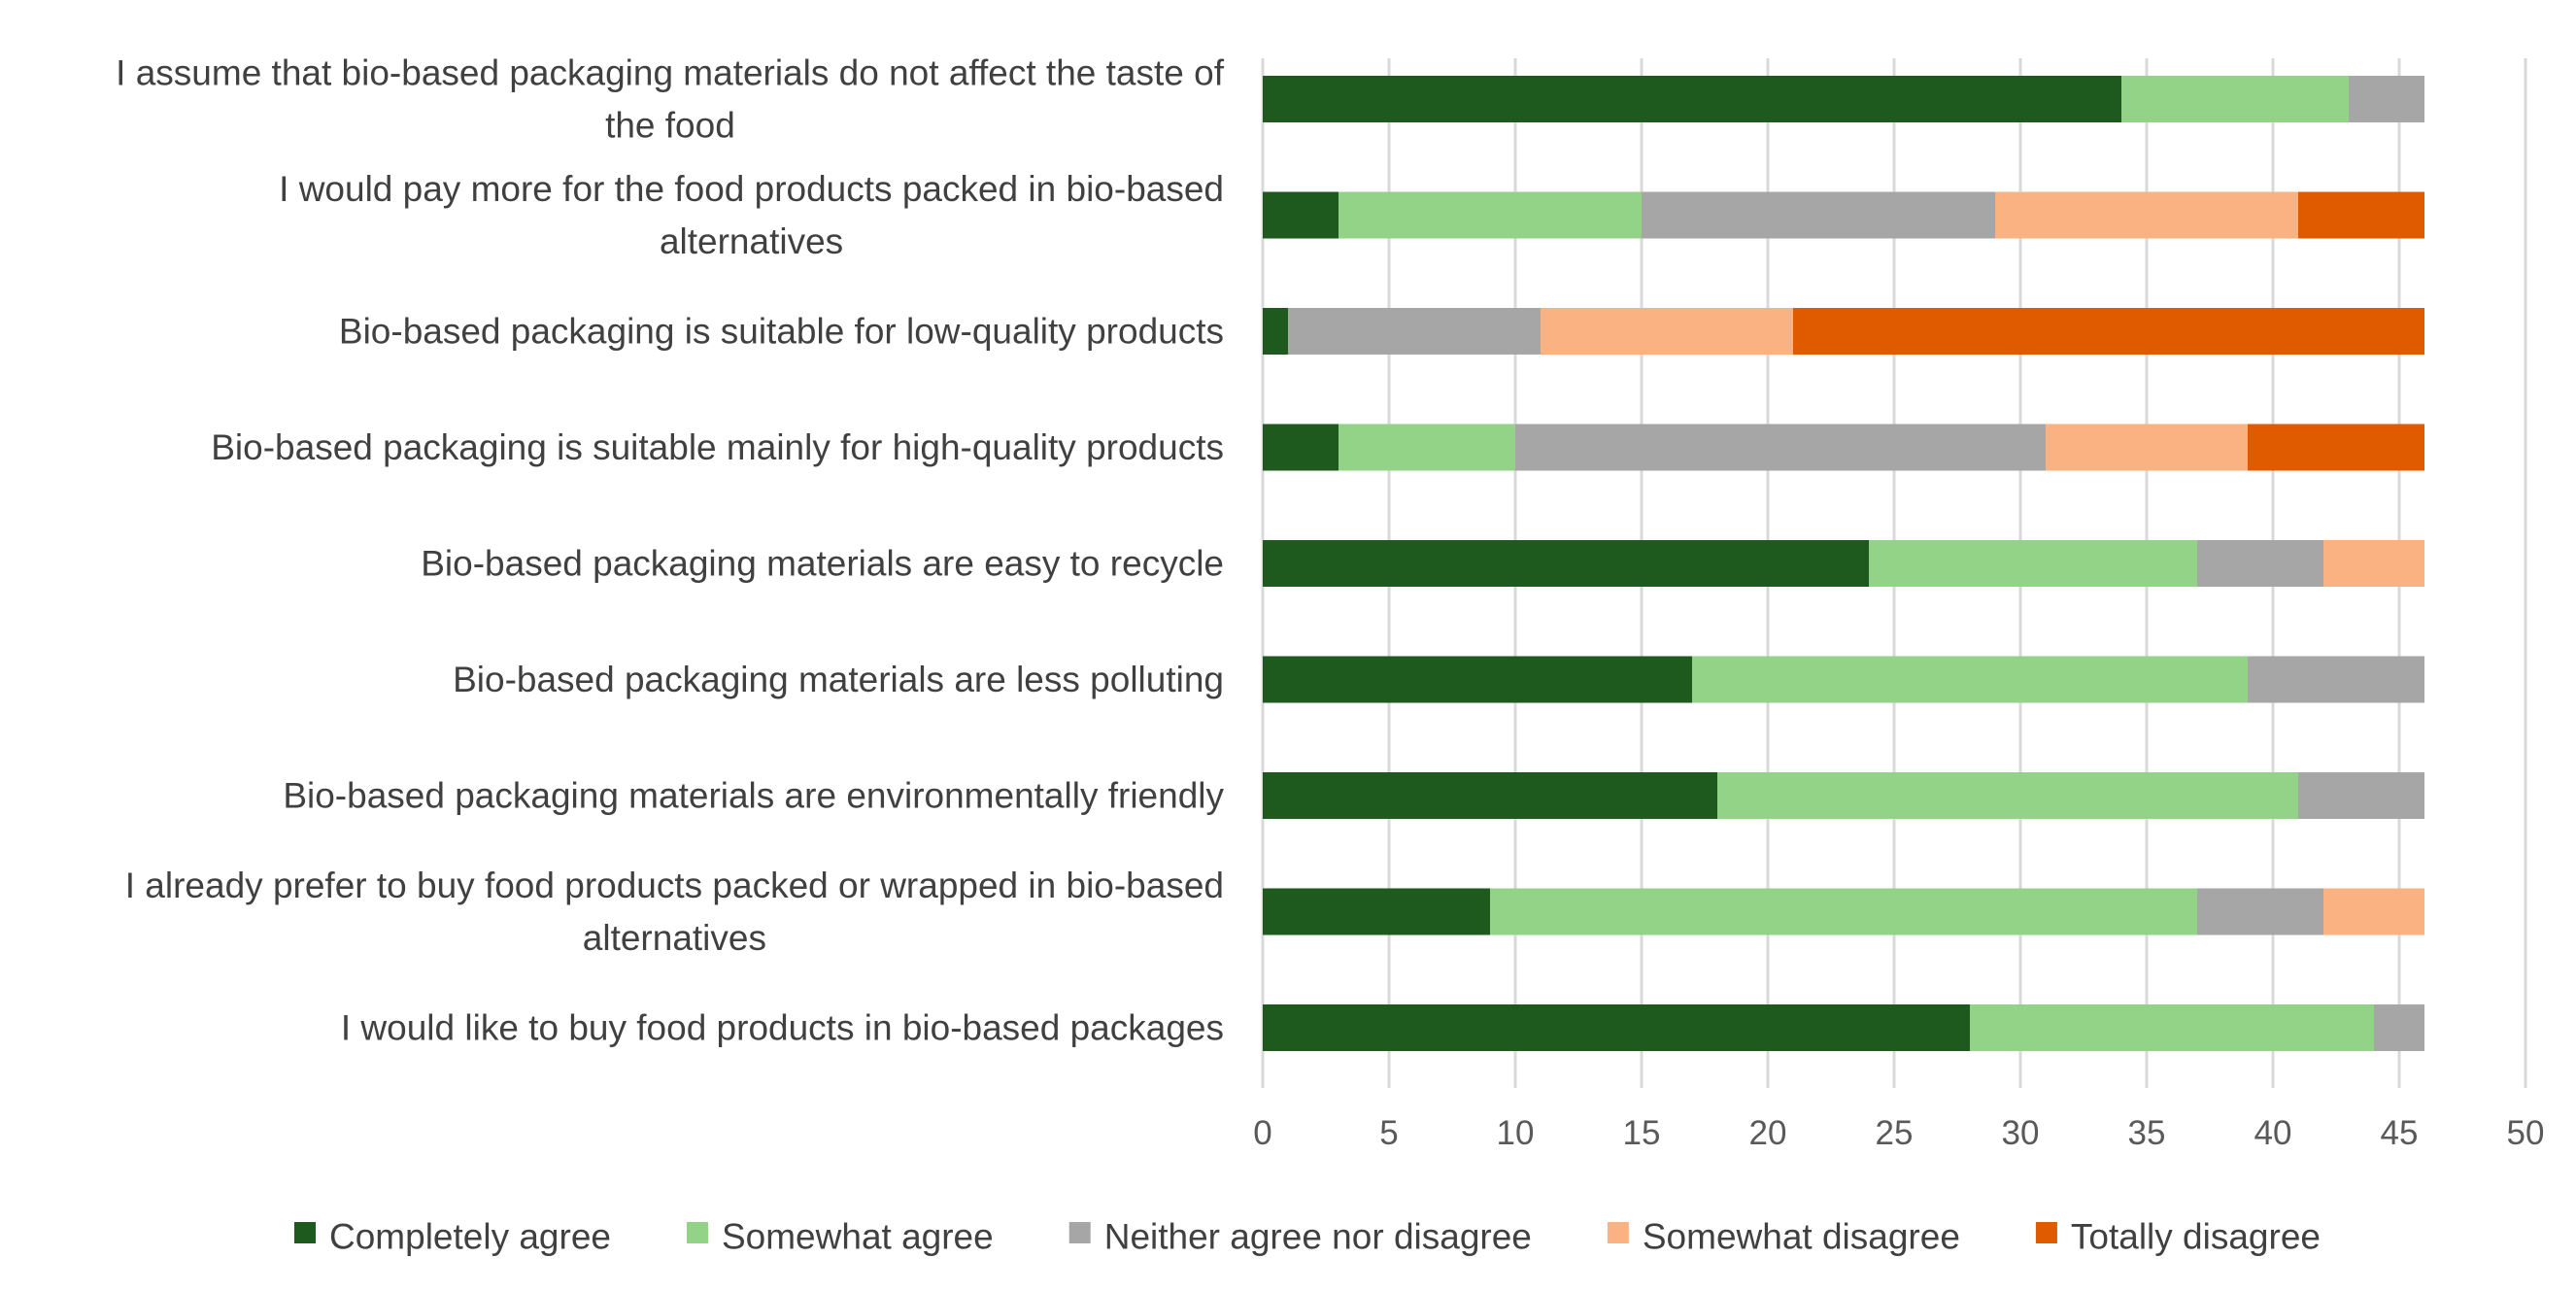 The height and width of the screenshot is (1291, 2576). What do you see at coordinates (1388, 1133) in the screenshot?
I see `x-tick-label: 5` at bounding box center [1388, 1133].